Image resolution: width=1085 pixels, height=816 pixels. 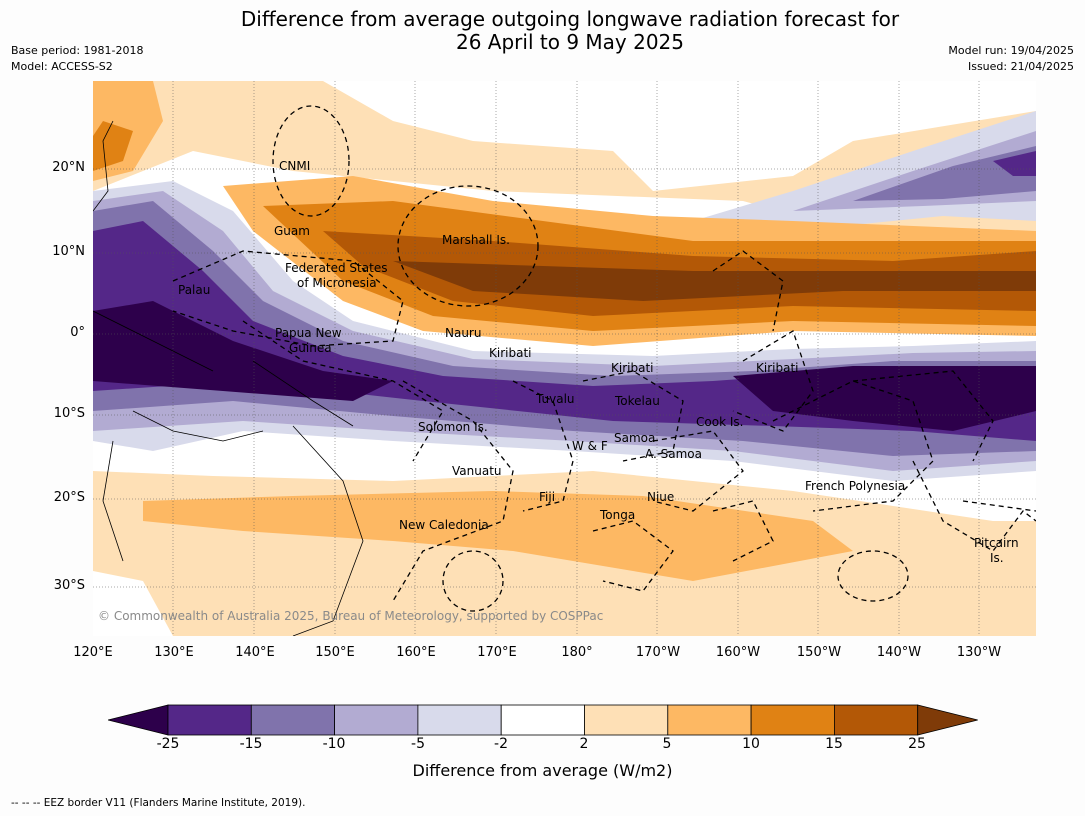 I want to click on label-kiribati-2: Kiribati, so click(x=632, y=368).